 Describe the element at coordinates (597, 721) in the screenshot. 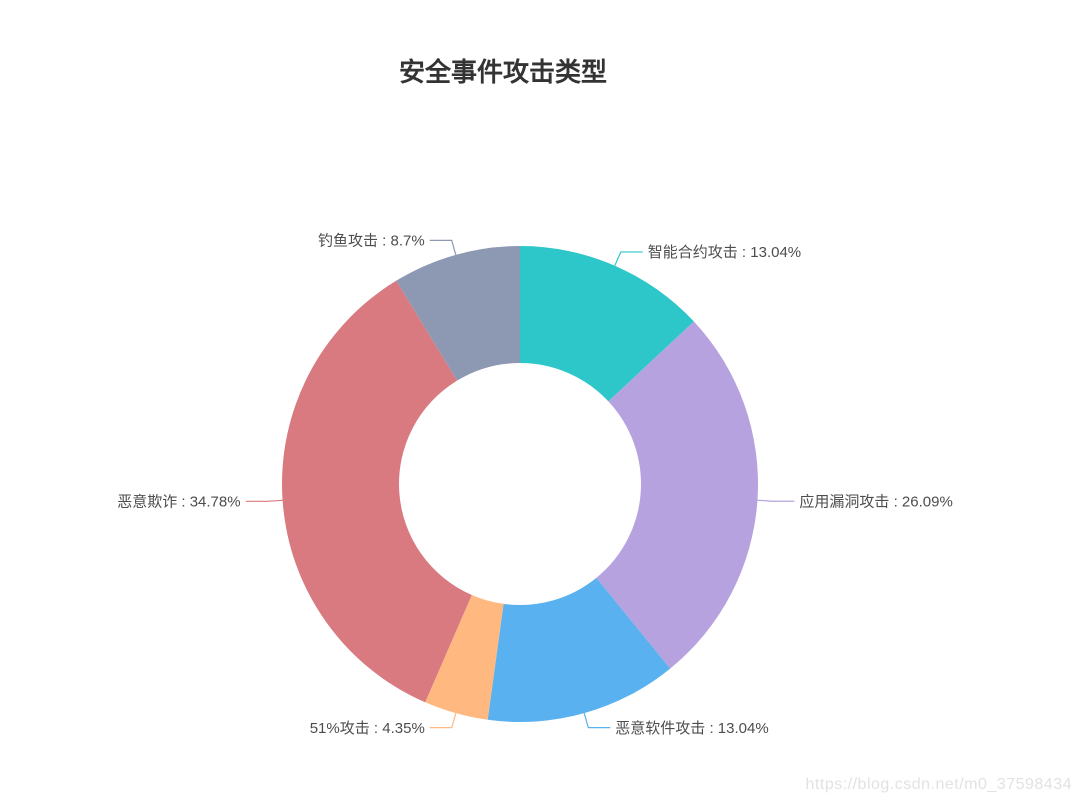

I see `label-line-恶意软件攻击` at that location.